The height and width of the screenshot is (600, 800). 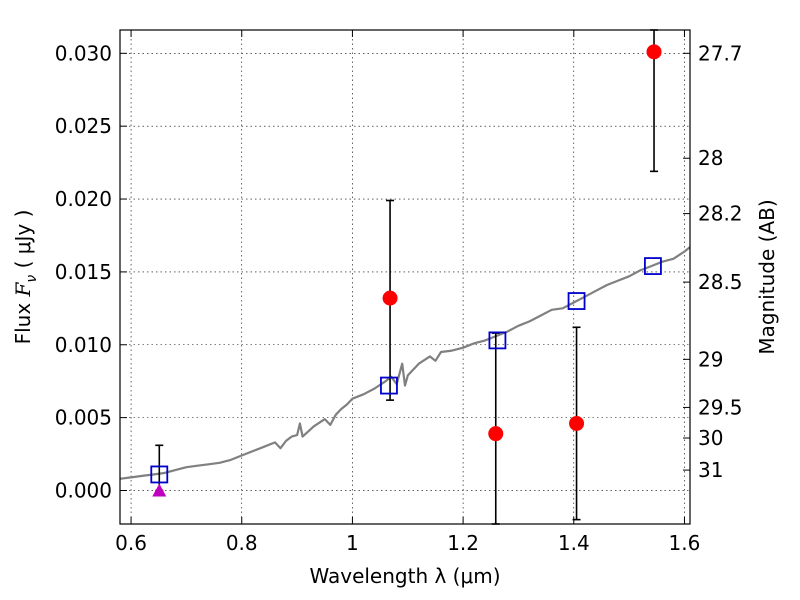 What do you see at coordinates (131, 543) in the screenshot?
I see `x-tick-label: 0.6` at bounding box center [131, 543].